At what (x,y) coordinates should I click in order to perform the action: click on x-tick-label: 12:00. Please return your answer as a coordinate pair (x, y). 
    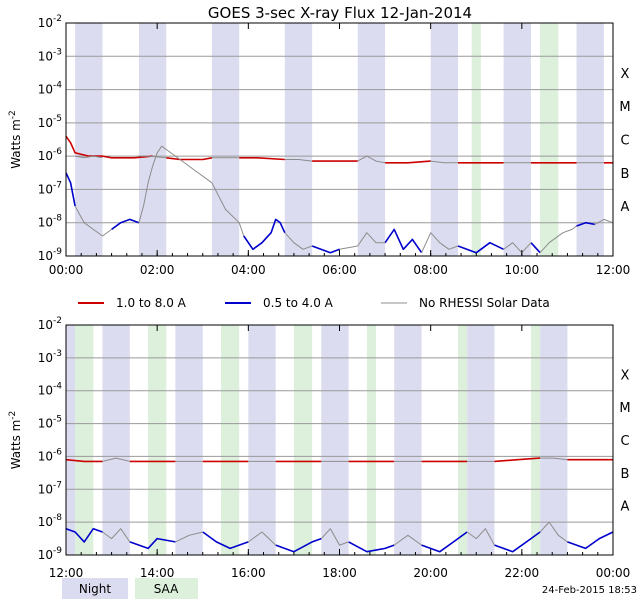
    Looking at the image, I should click on (66, 573).